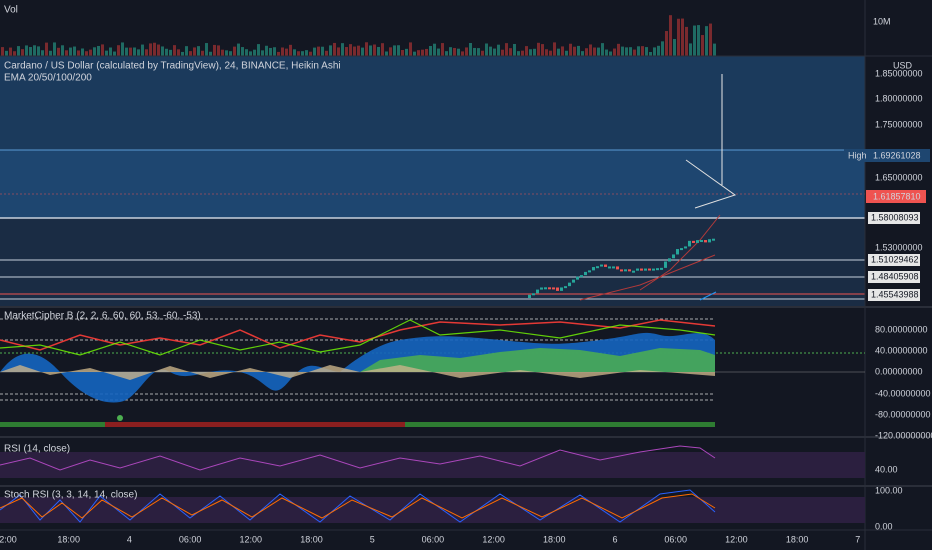 The height and width of the screenshot is (550, 932). Describe the element at coordinates (129, 539) in the screenshot. I see `time-label: 4` at that location.